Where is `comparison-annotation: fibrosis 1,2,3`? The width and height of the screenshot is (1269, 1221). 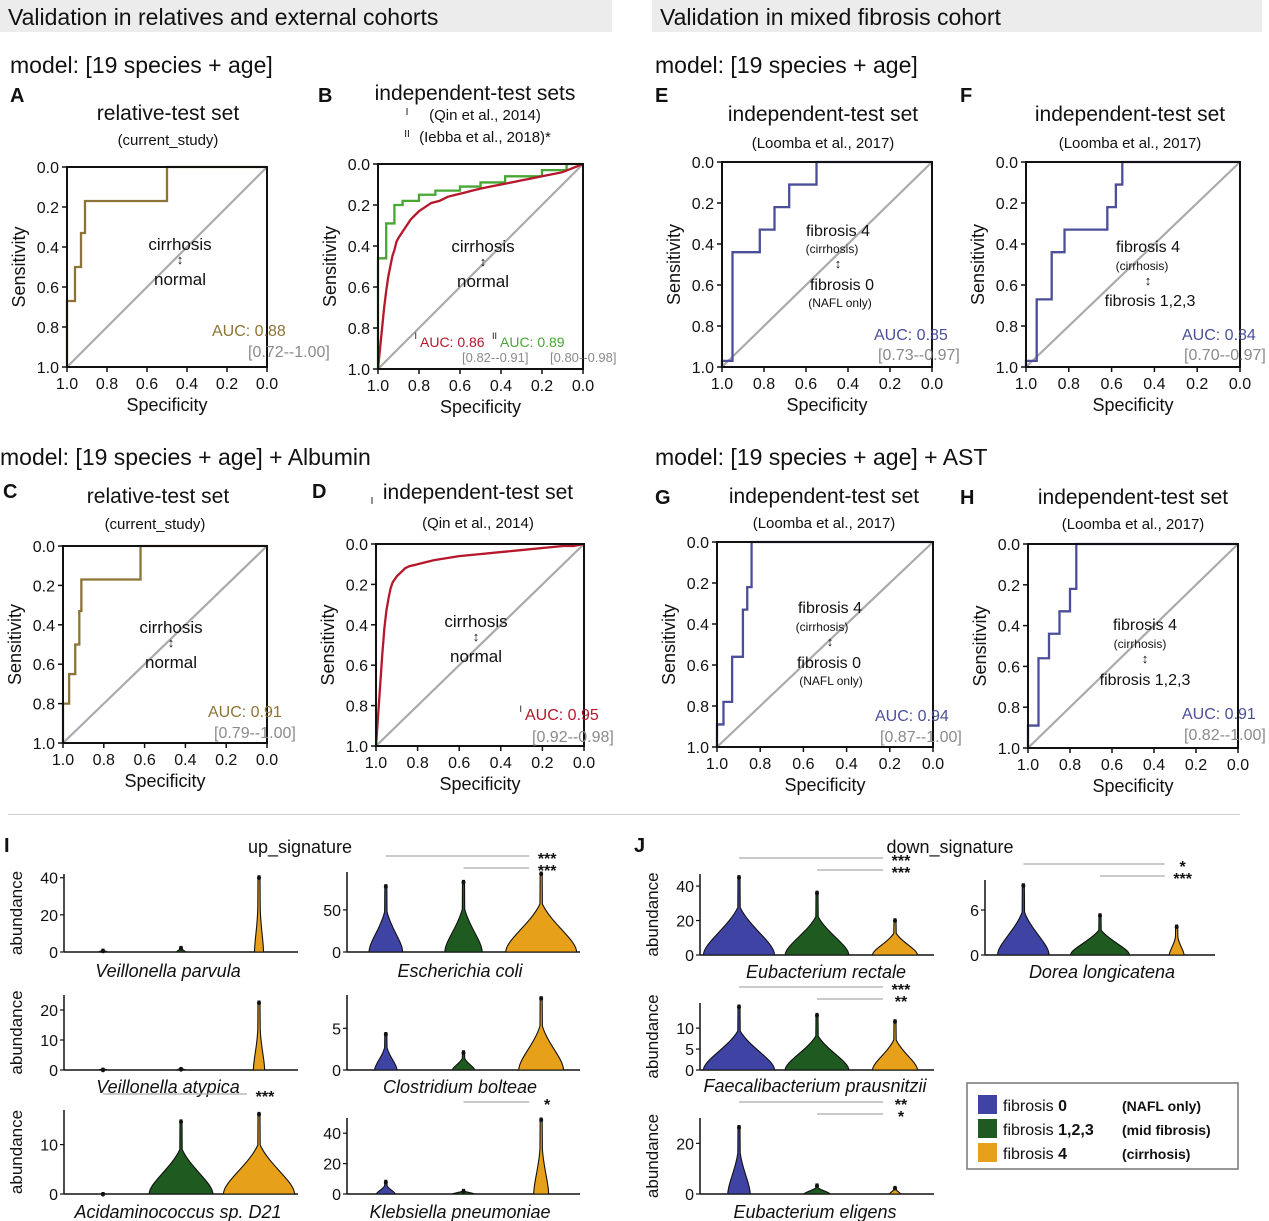 comparison-annotation: fibrosis 1,2,3 is located at coordinates (1145, 680).